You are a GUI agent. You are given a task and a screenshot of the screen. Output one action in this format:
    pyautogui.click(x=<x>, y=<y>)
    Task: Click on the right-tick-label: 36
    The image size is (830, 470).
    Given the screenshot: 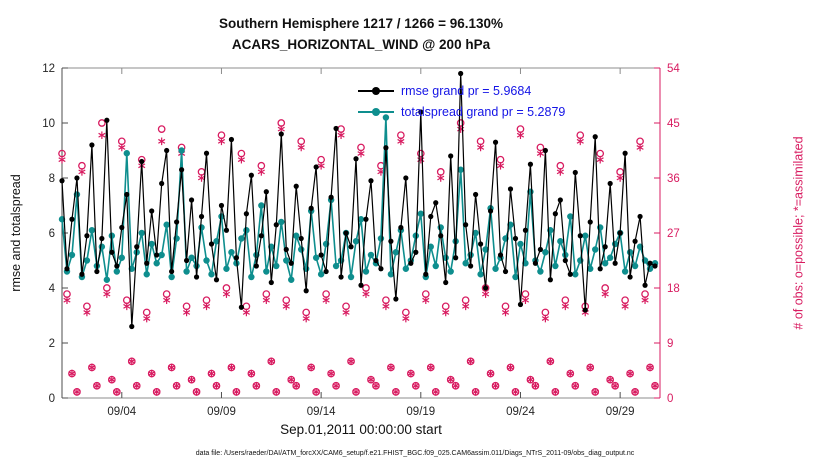 What is the action you would take?
    pyautogui.click(x=673, y=179)
    